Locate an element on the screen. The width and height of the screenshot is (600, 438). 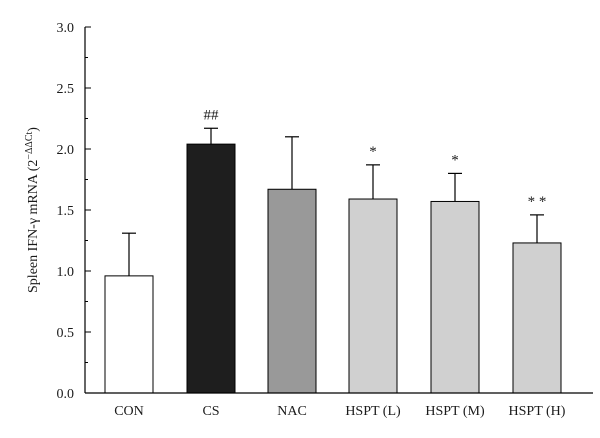
x-tick-label: CS is located at coordinates (210, 411).